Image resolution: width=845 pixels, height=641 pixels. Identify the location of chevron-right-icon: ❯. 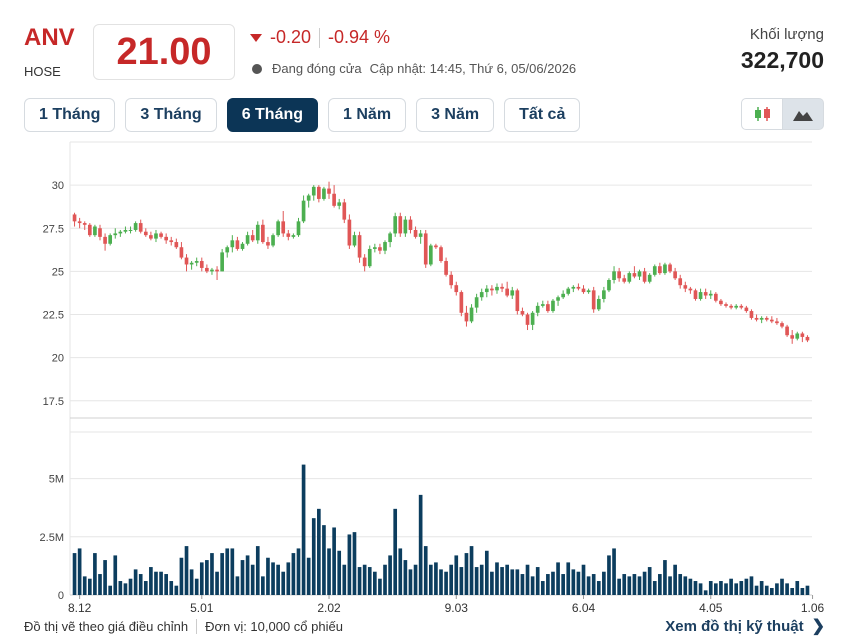
(818, 626).